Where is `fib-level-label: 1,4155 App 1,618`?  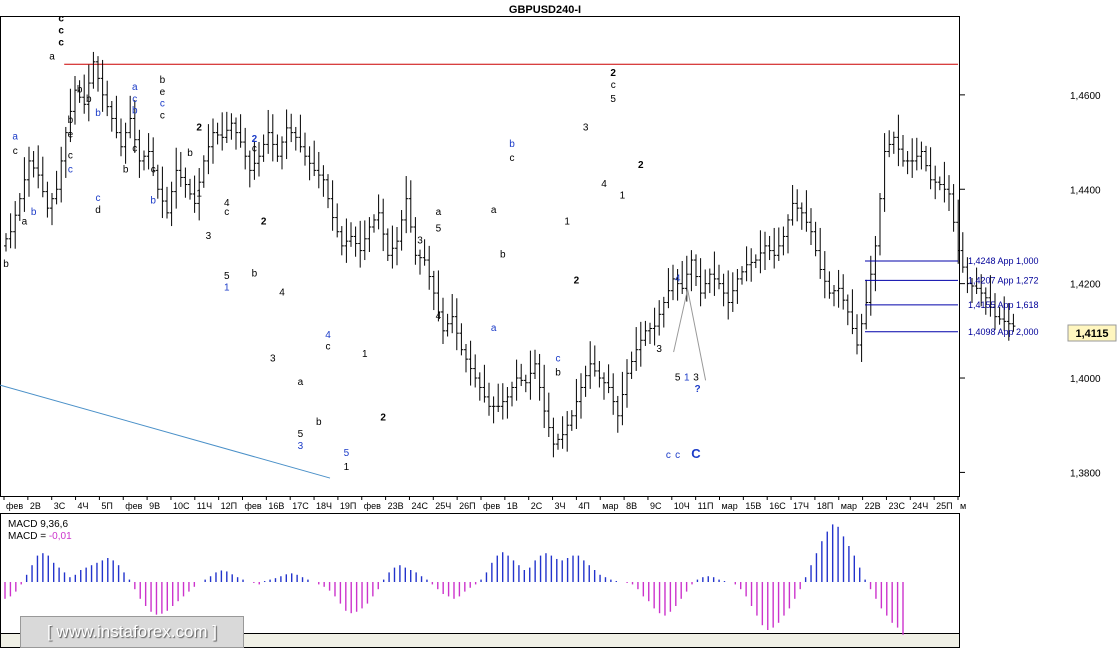 fib-level-label: 1,4155 App 1,618 is located at coordinates (1003, 305).